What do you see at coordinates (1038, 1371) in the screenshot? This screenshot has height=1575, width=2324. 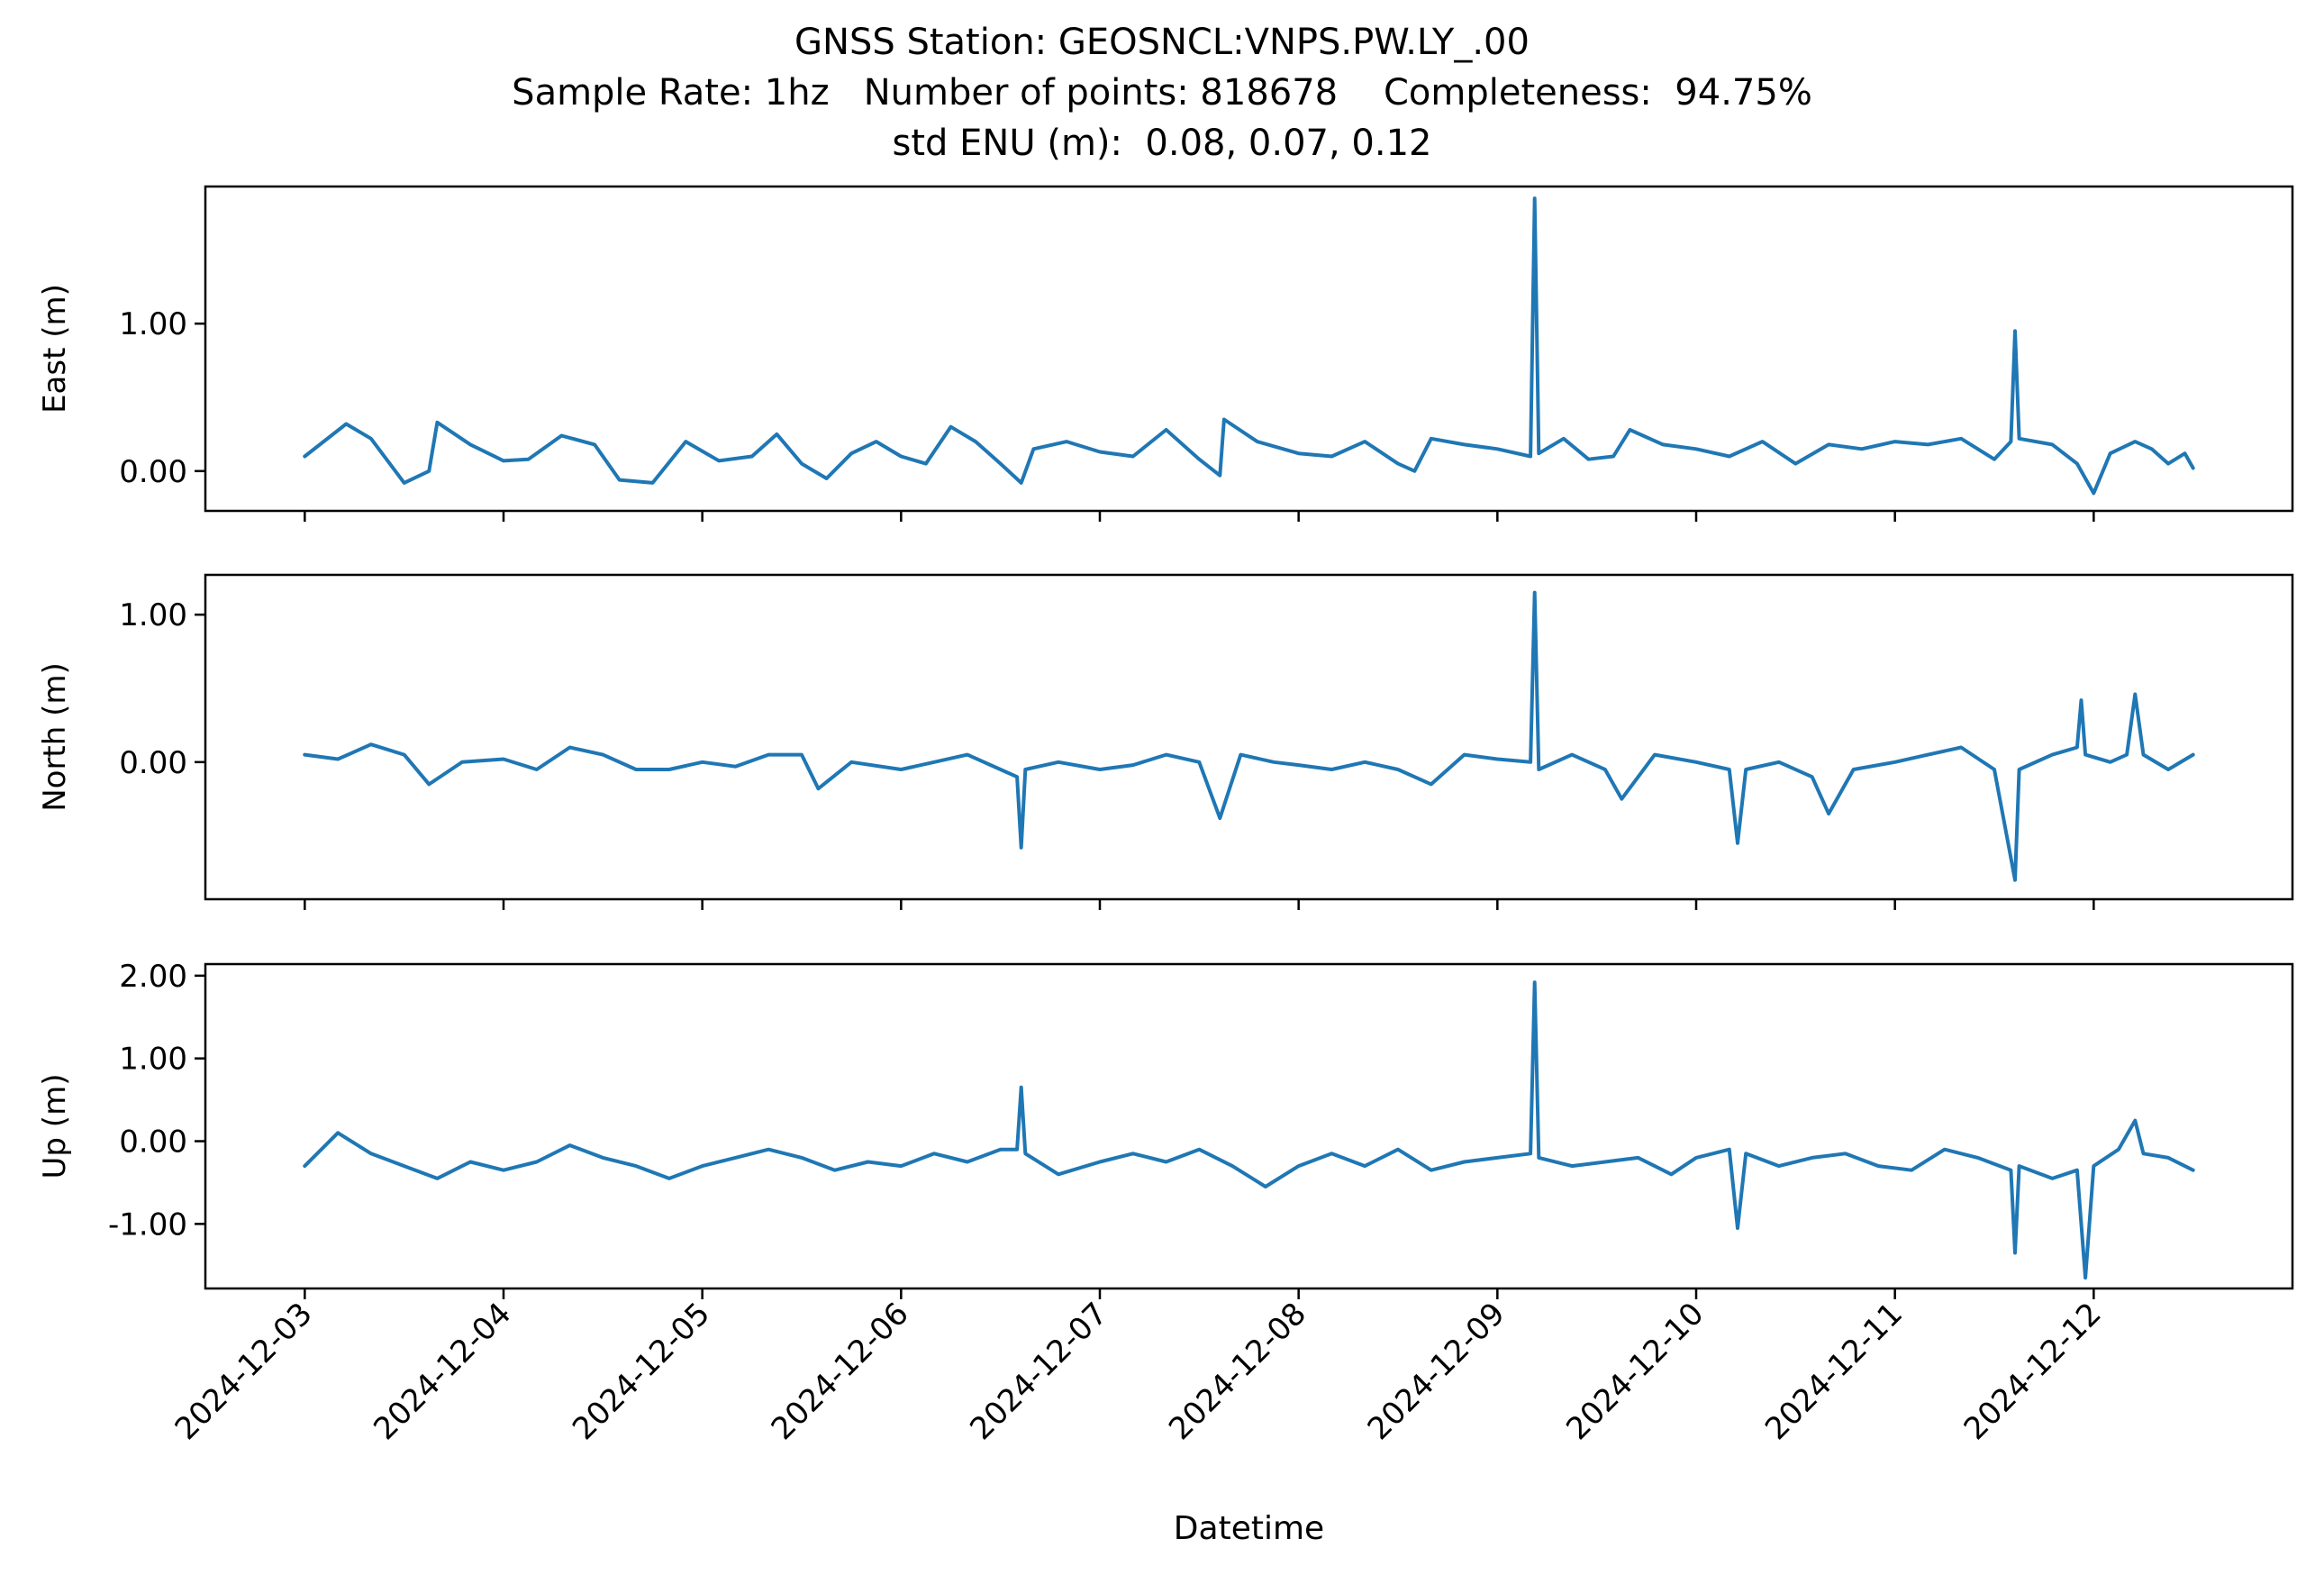 I see `x-tick-label: 2024-12-07` at bounding box center [1038, 1371].